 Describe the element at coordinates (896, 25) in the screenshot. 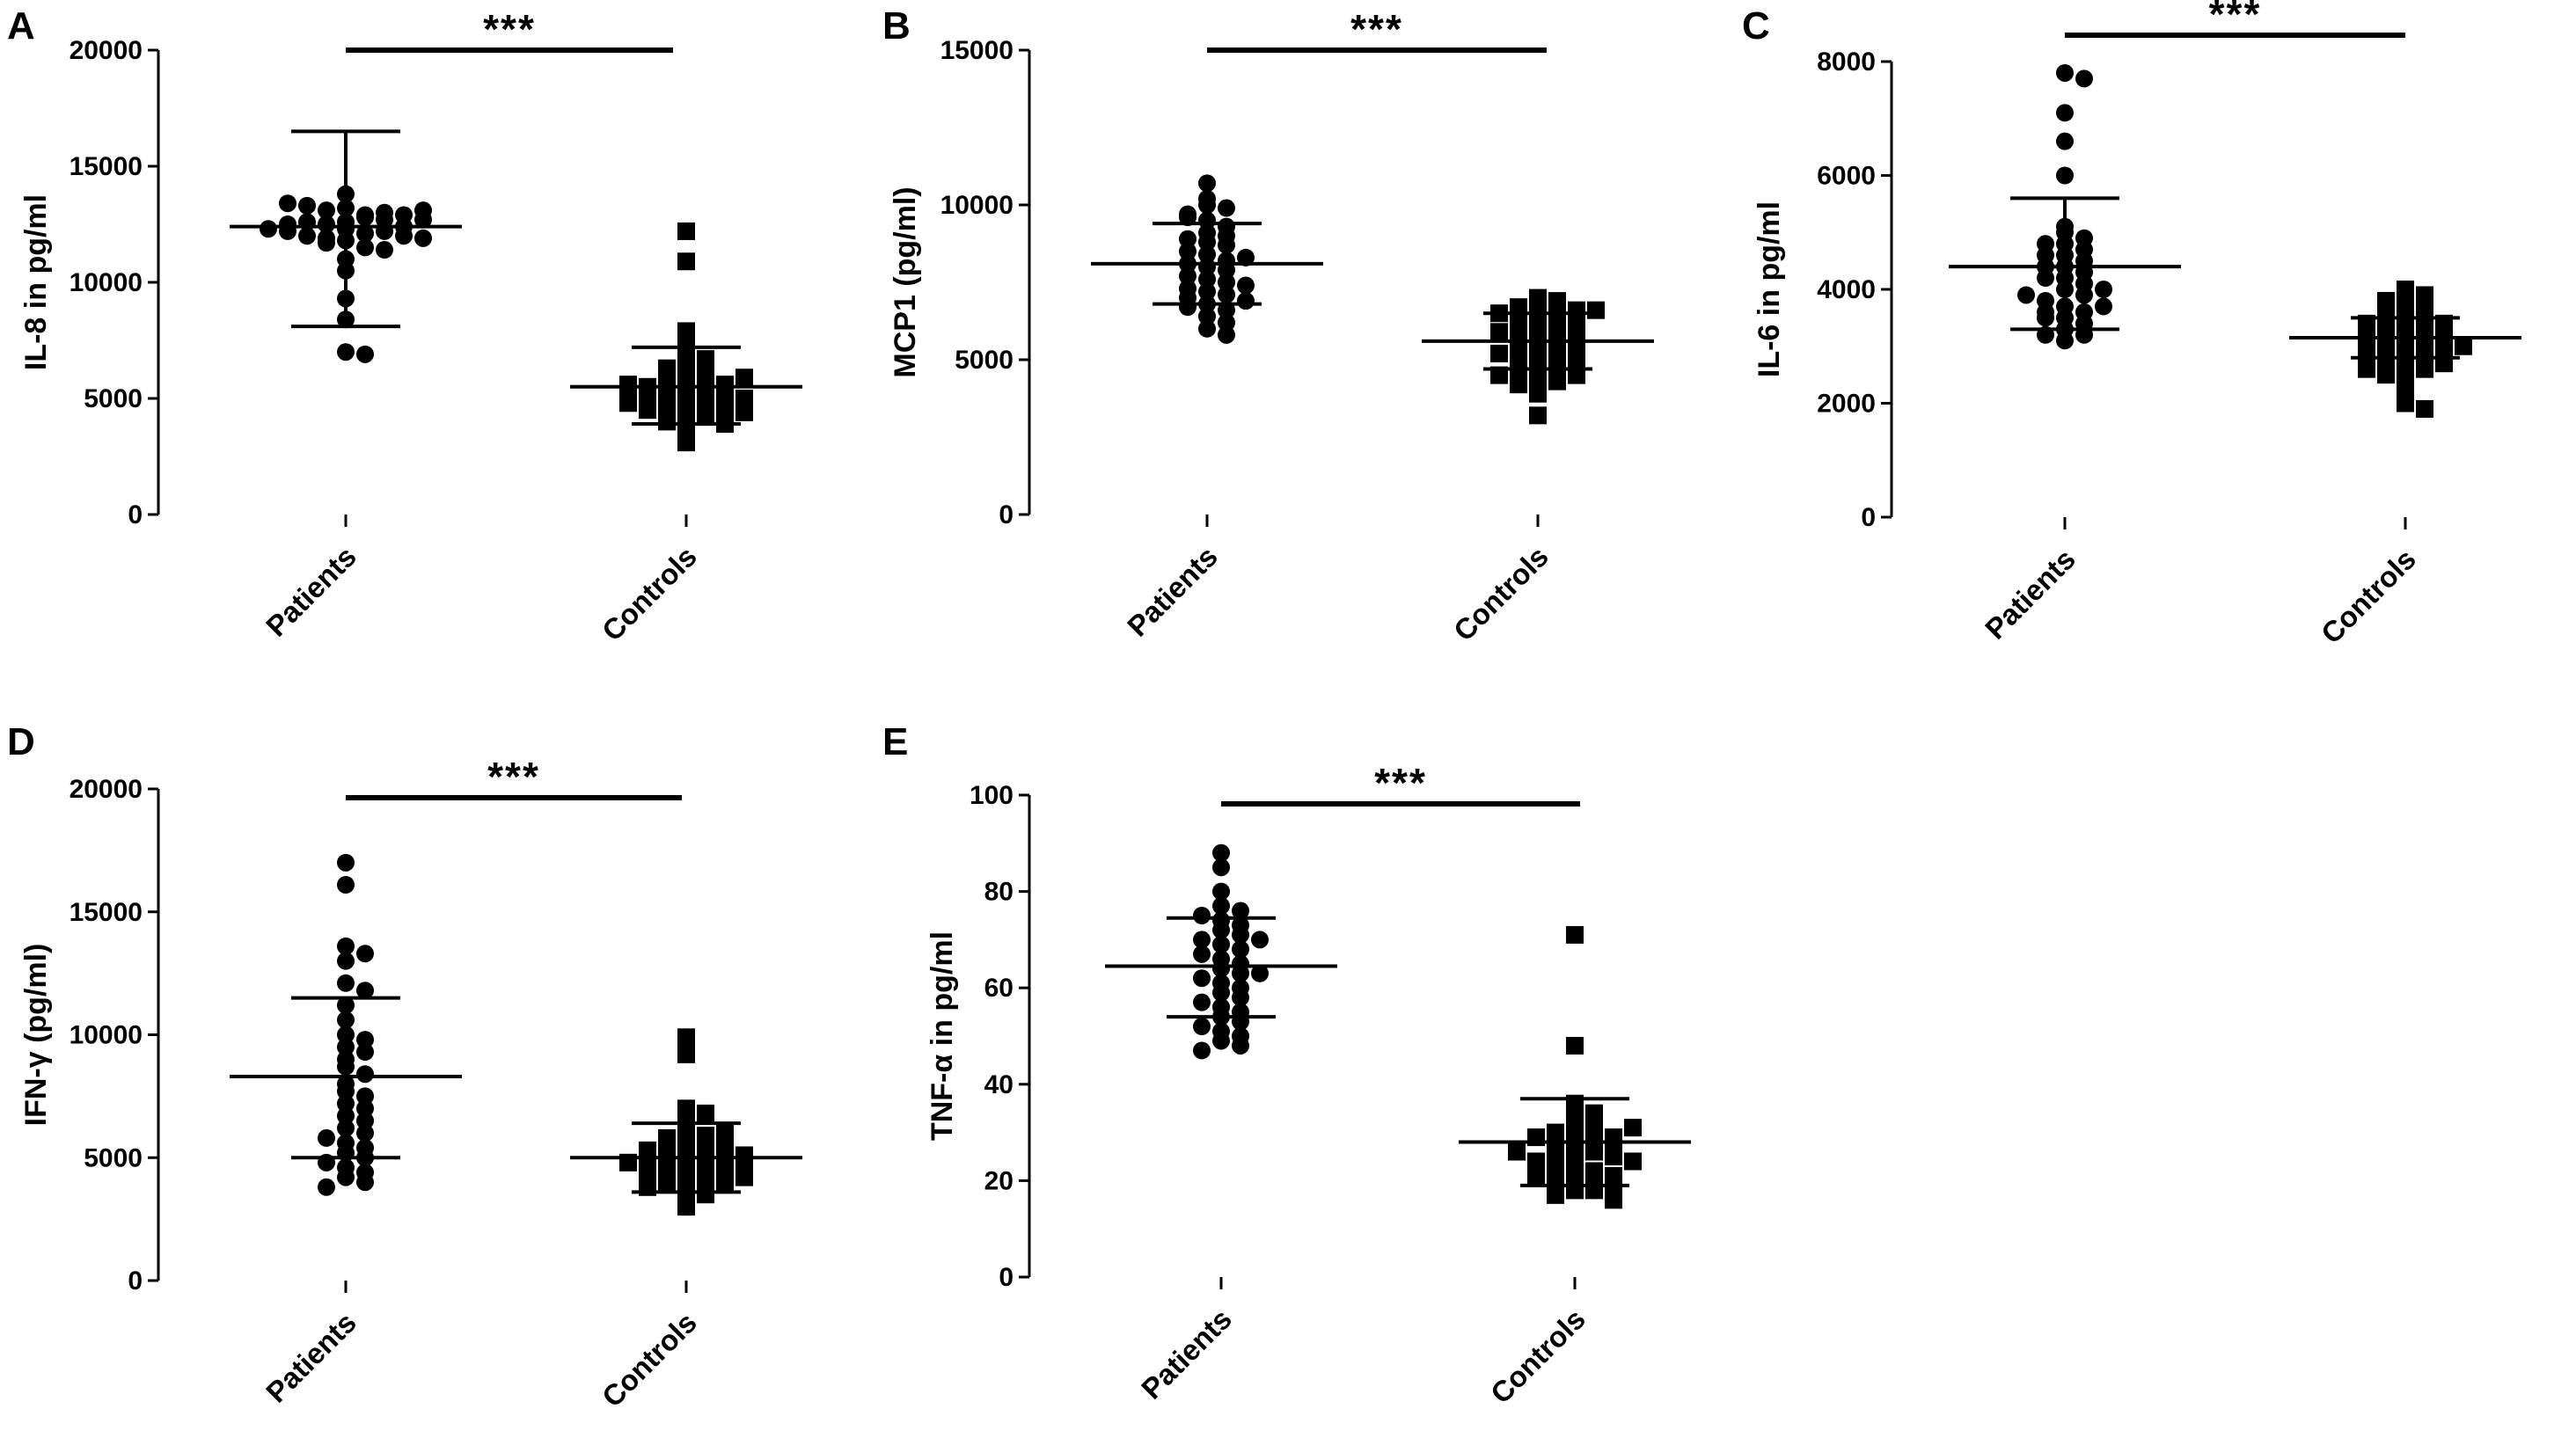

I see `panel-letter: B` at that location.